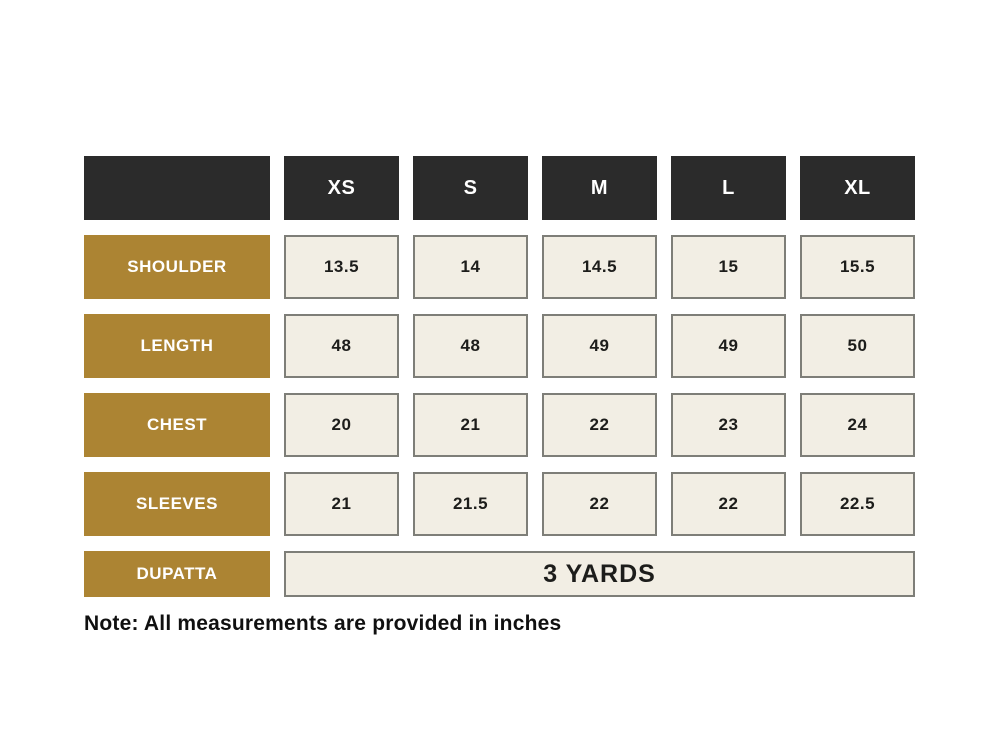 Image resolution: width=1000 pixels, height=750 pixels. What do you see at coordinates (177, 188) in the screenshot?
I see `corner-cell` at bounding box center [177, 188].